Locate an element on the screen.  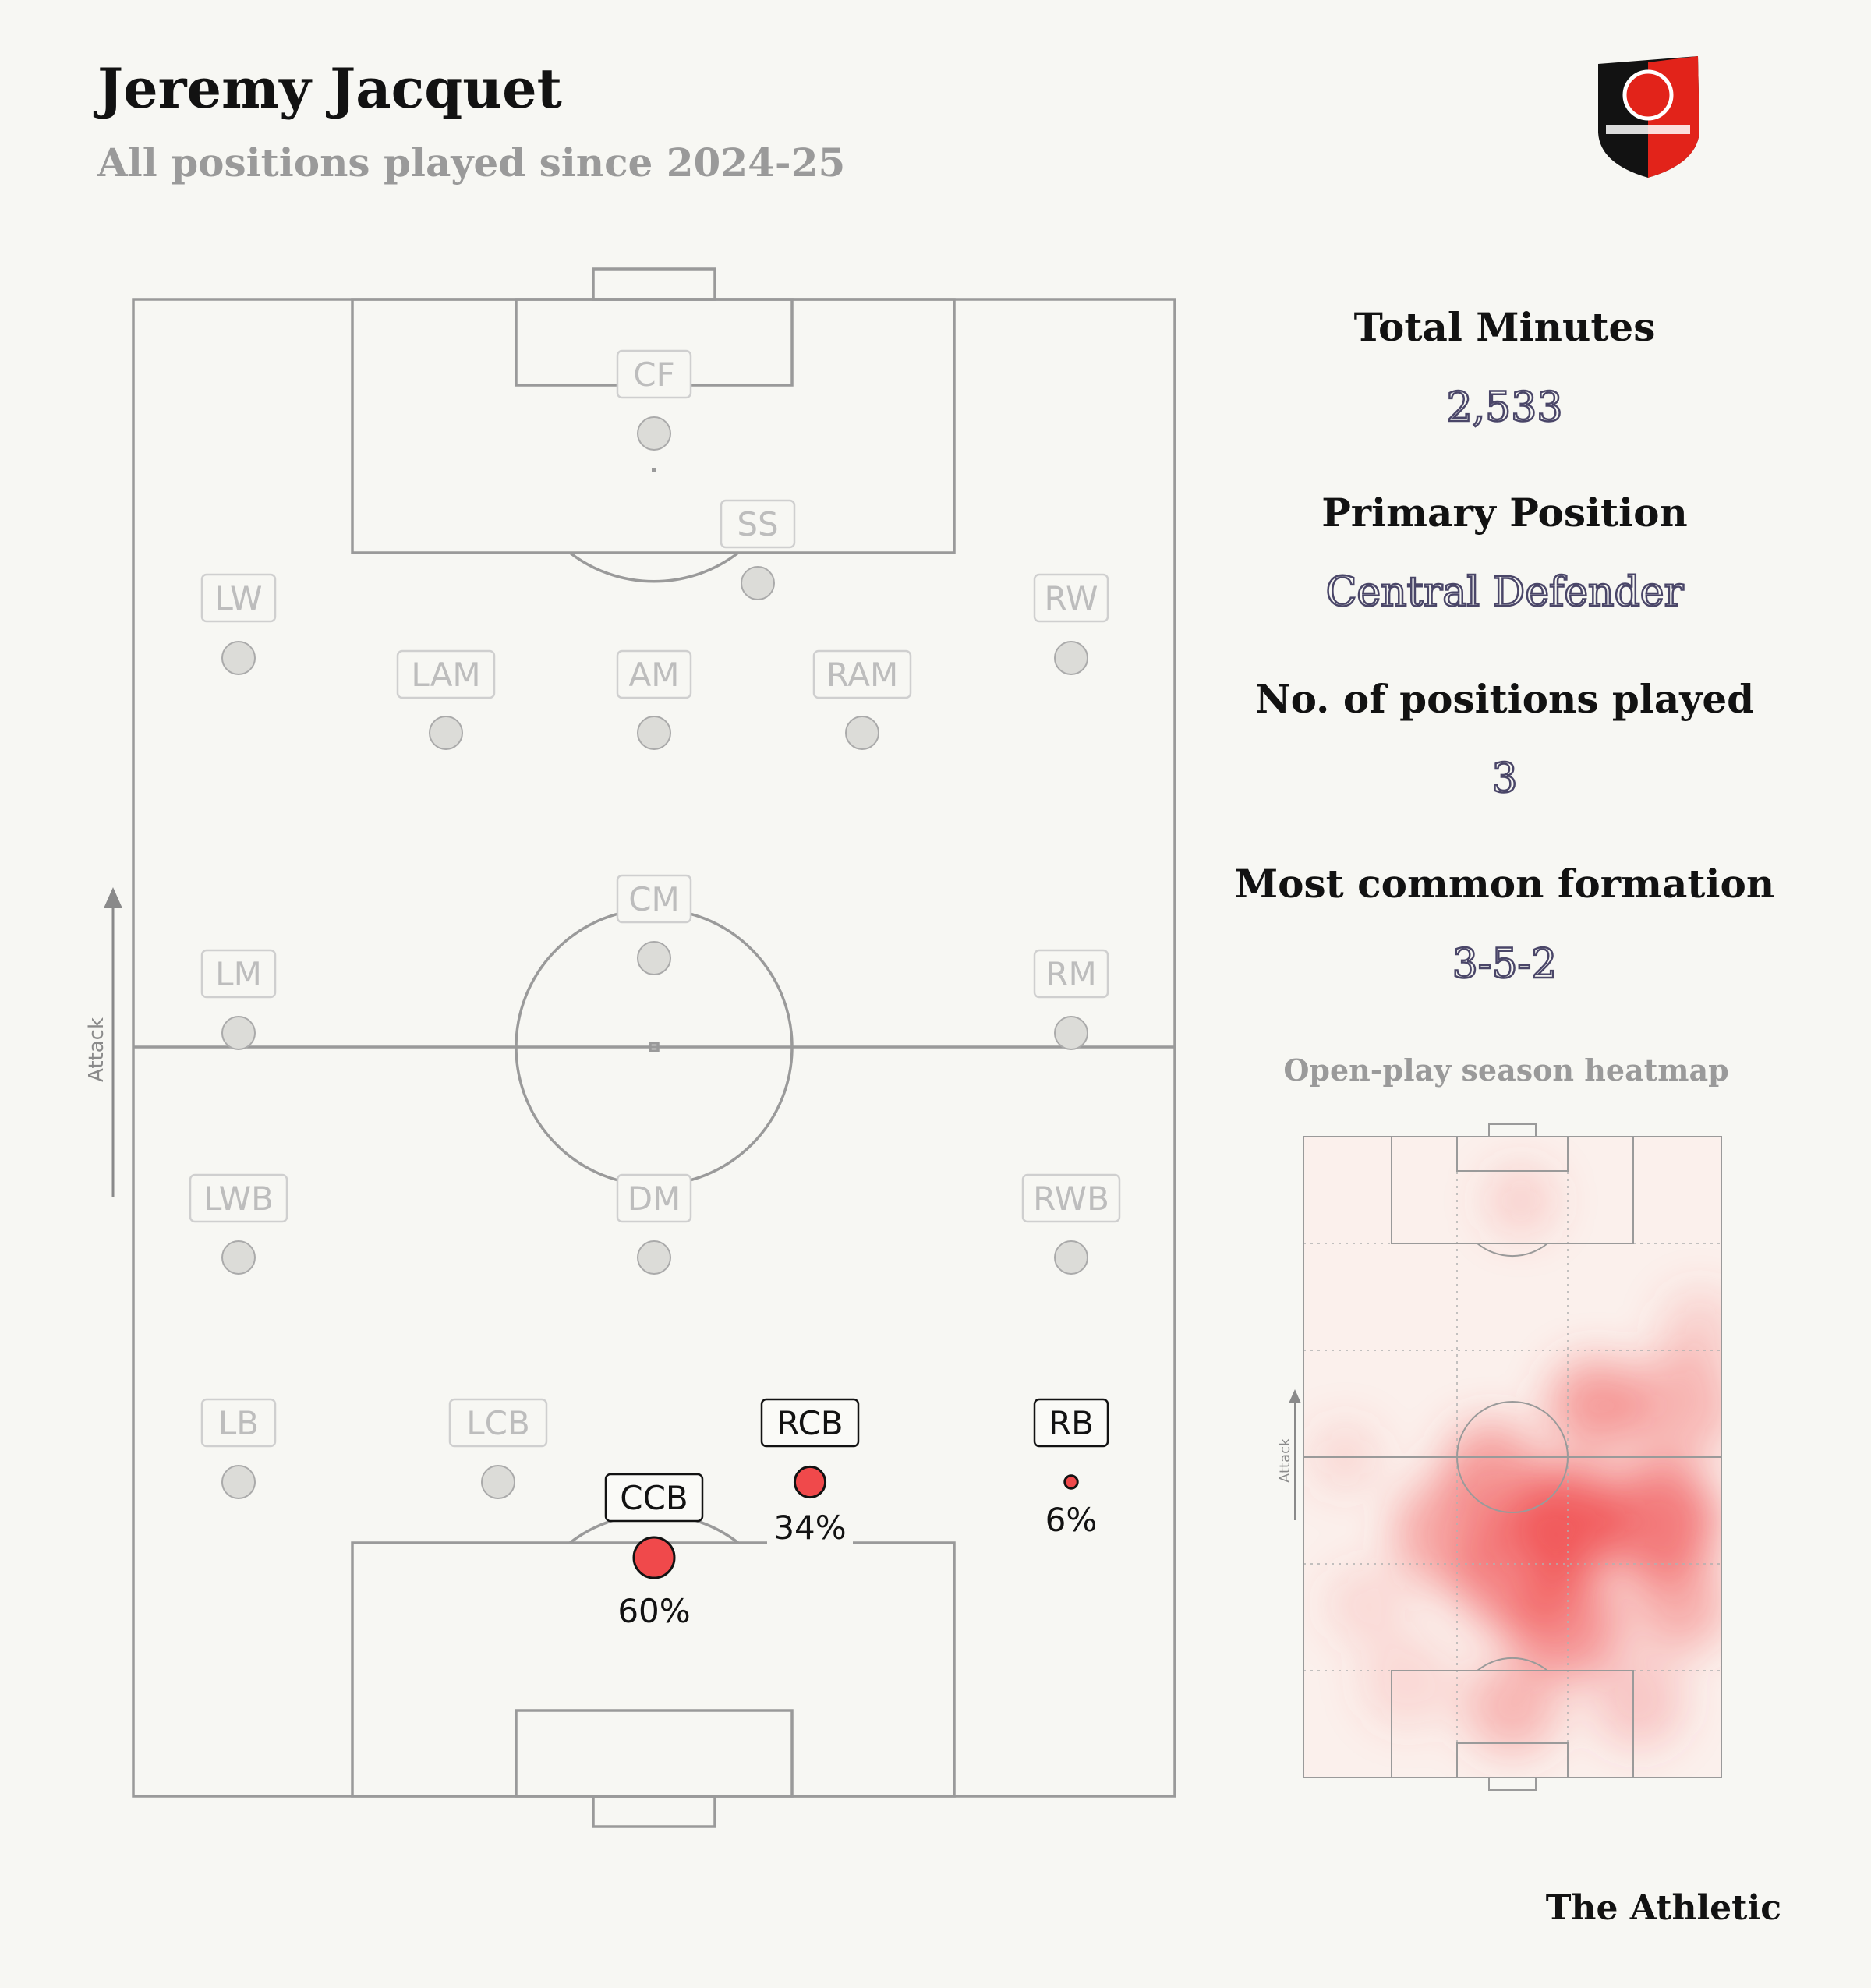
position-cm: CM is located at coordinates (654, 924).